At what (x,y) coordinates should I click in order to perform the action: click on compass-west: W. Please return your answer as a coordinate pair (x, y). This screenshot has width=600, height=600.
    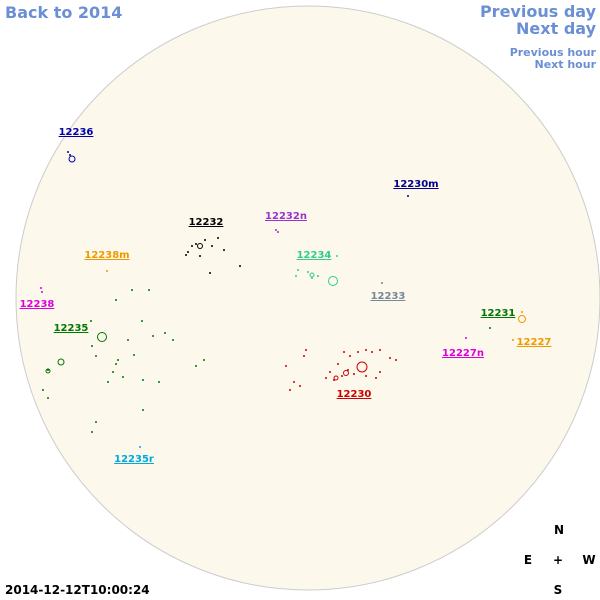
    Looking at the image, I should click on (588, 560).